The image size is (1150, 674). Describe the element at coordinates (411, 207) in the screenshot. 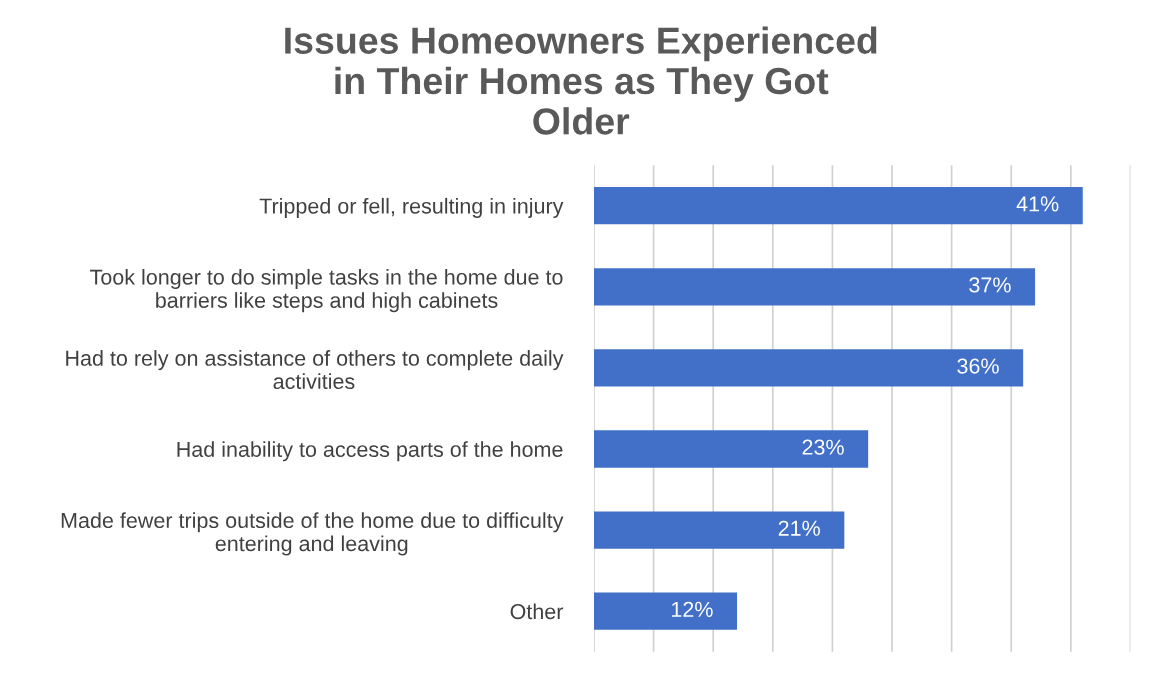

I see `y-tick-label: Tripped or fell, resulting in injury` at that location.